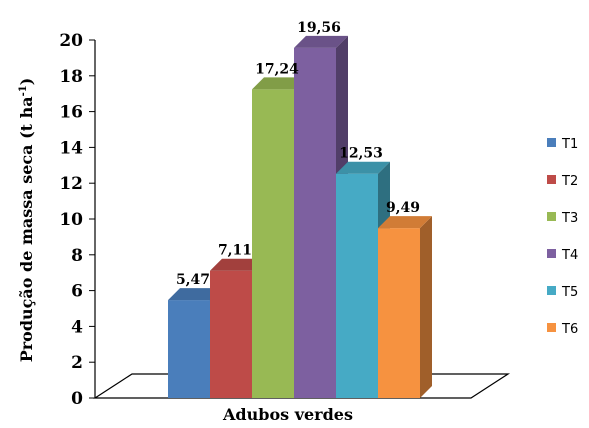 This screenshot has width=589, height=428. Describe the element at coordinates (569, 144) in the screenshot. I see `legend-label: T1` at that location.